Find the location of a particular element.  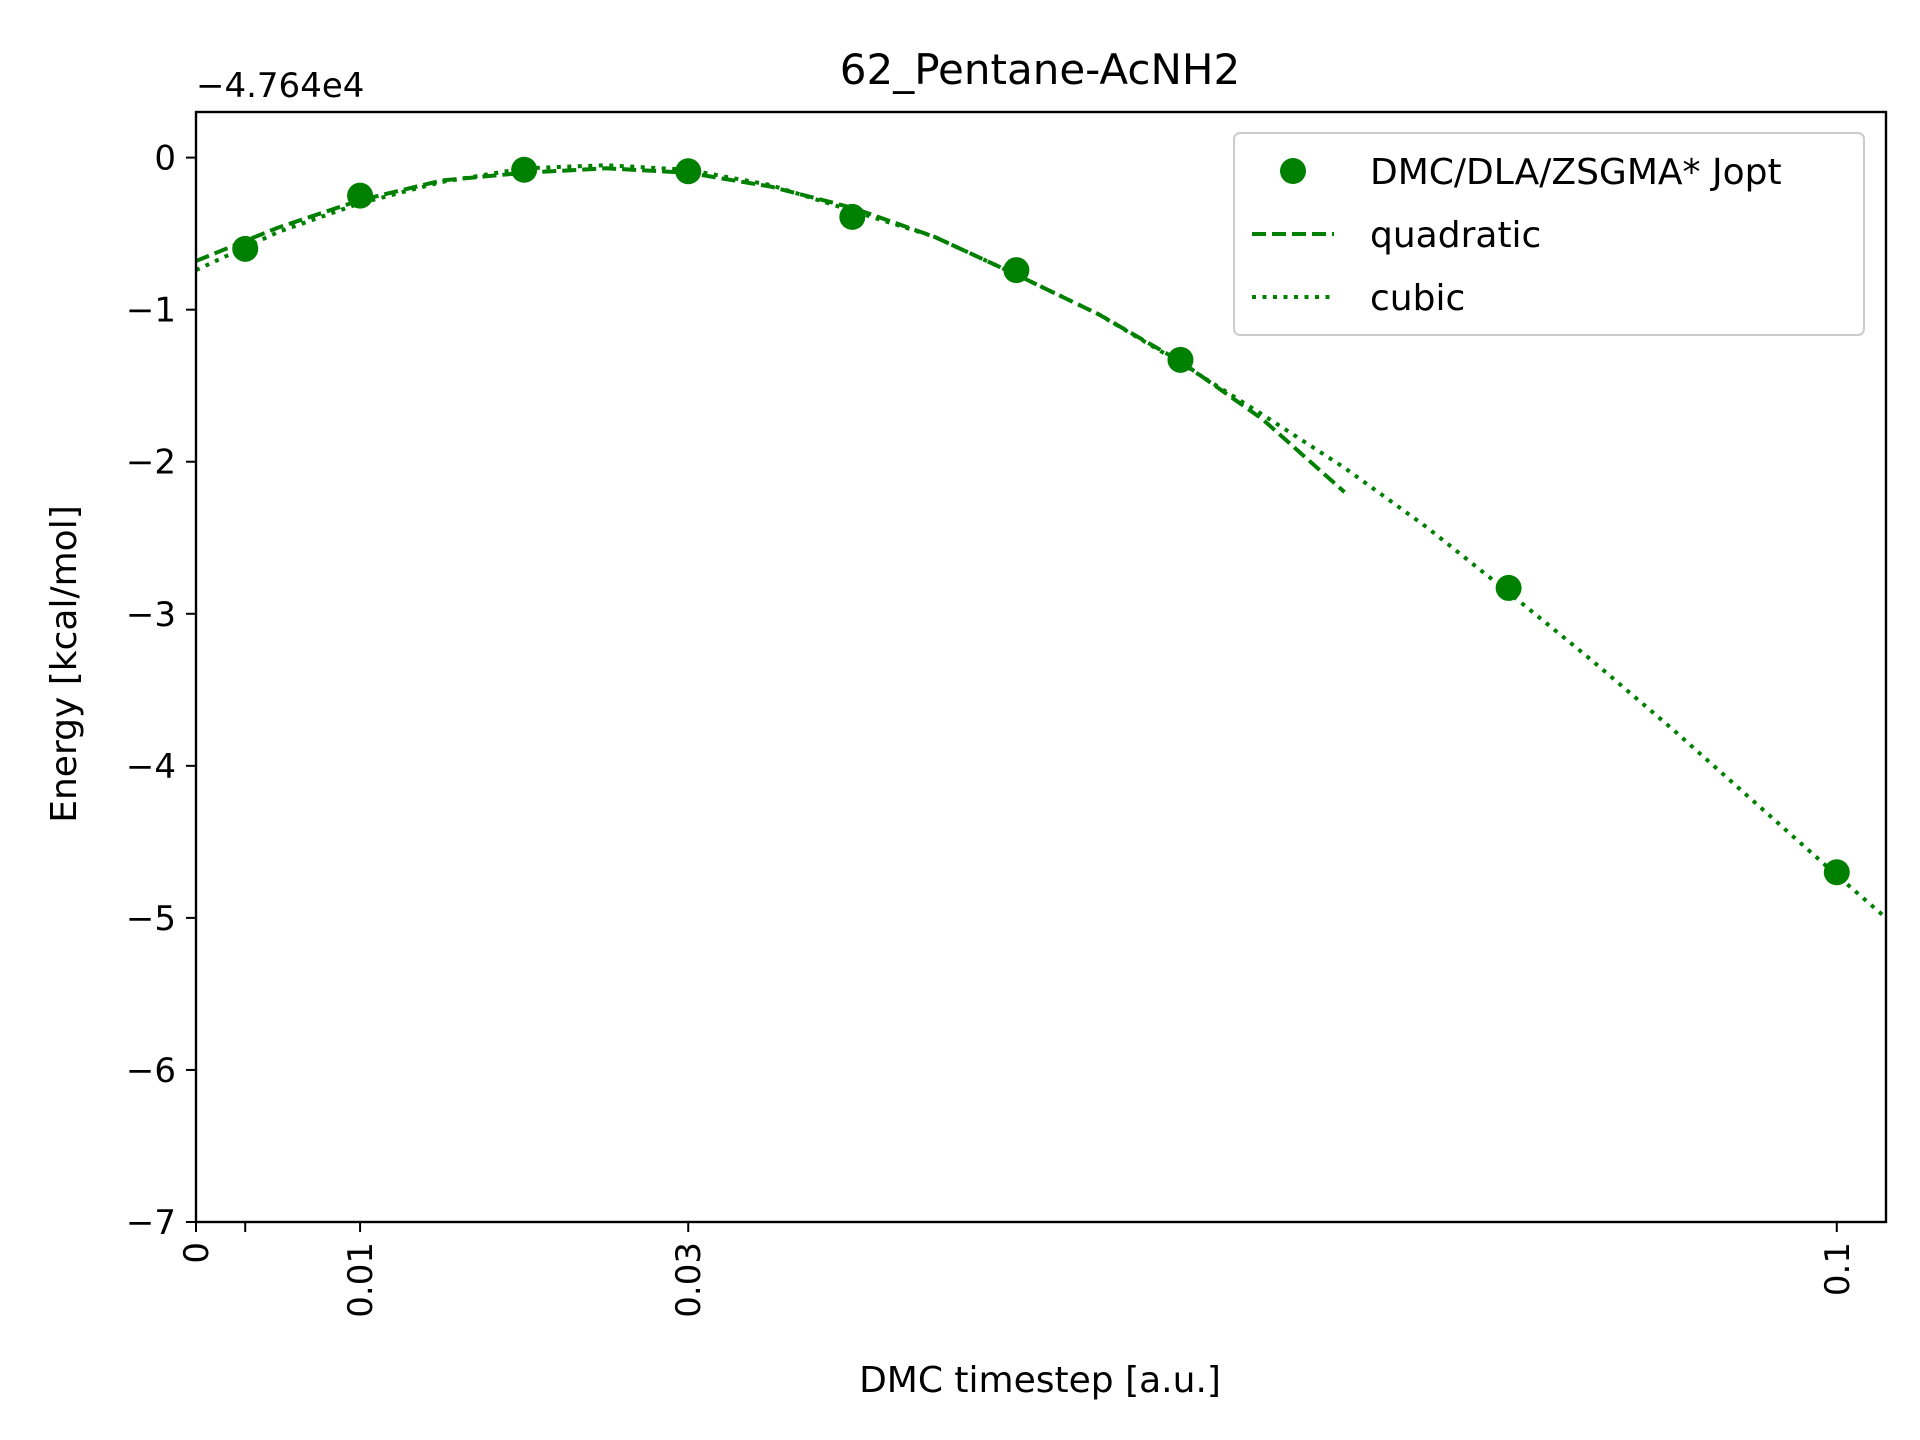

legend: DMC/DLA/ZSGMA* Jopt quadratic cubic is located at coordinates (1549, 234).